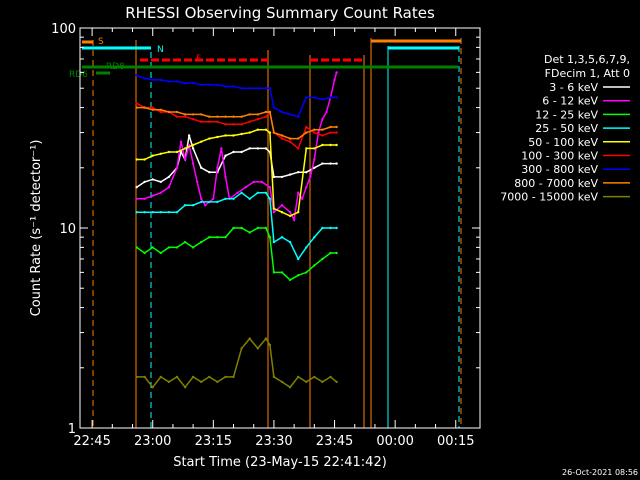 The height and width of the screenshot is (480, 640). I want to click on legend-header-line-1: Det 1,3,5,6,7,9,, so click(587, 59).